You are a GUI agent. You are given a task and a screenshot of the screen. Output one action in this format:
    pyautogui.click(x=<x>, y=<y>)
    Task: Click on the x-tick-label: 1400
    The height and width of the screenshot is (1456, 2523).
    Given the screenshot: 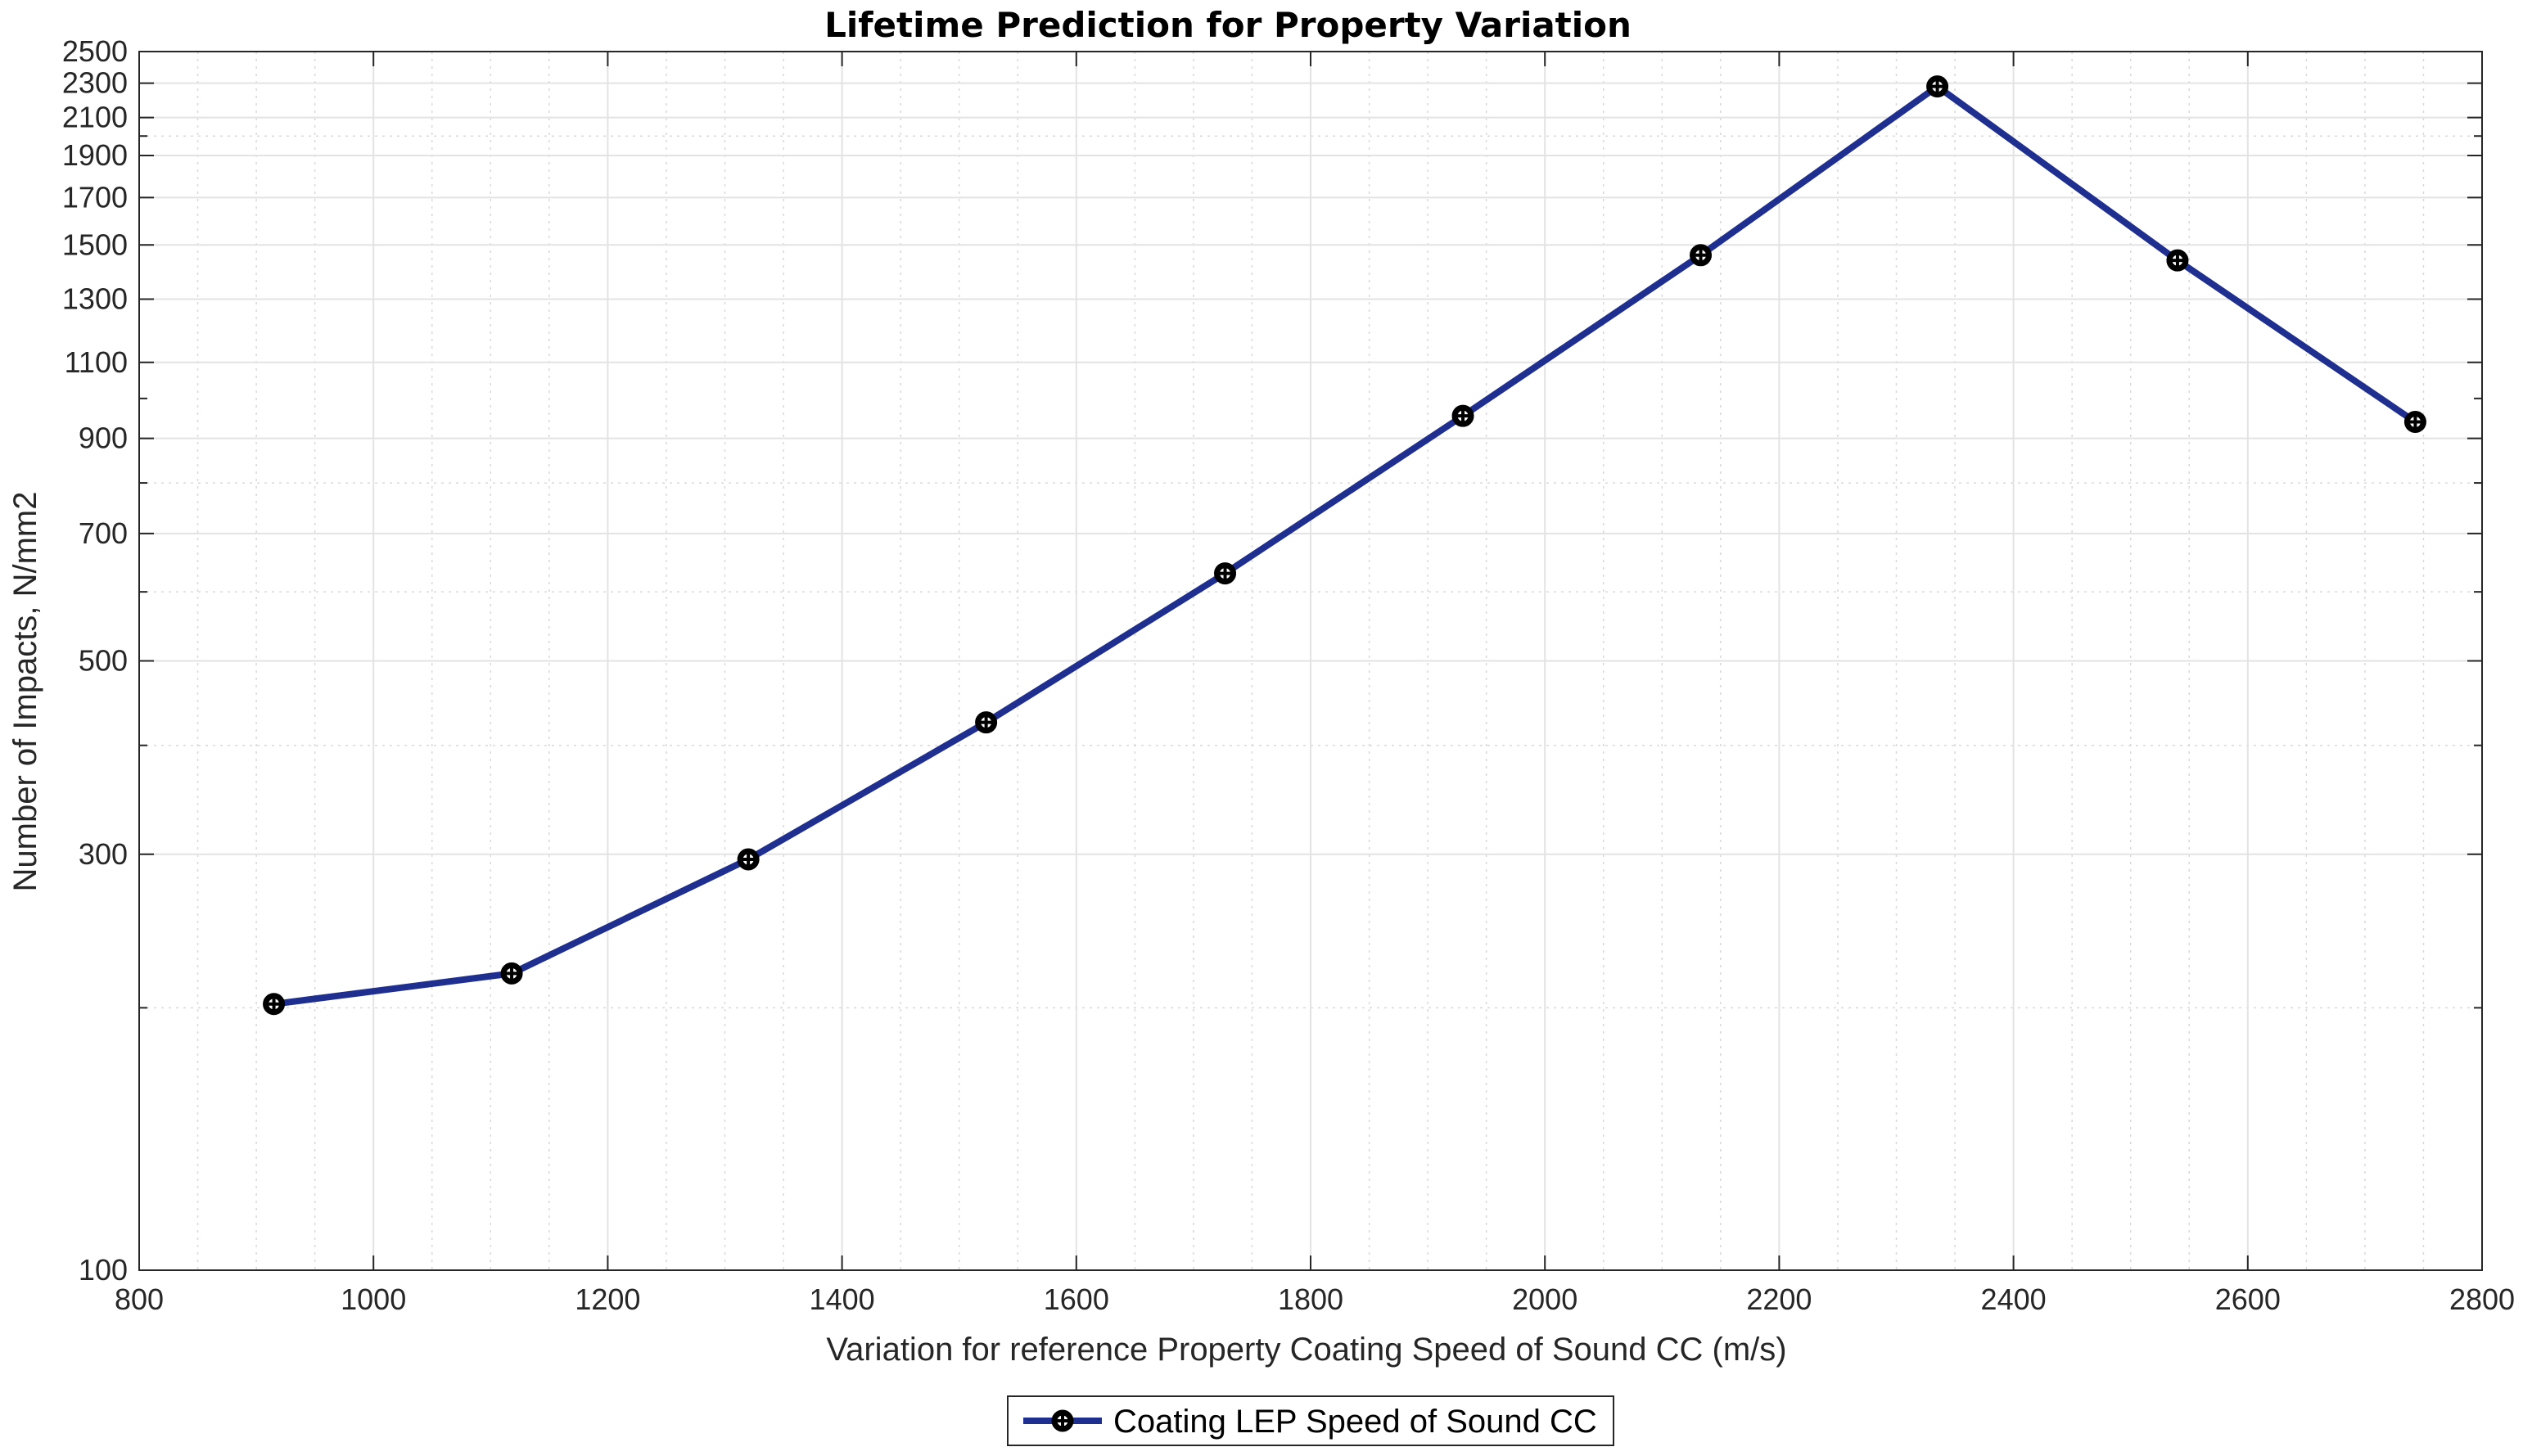 What is the action you would take?
    pyautogui.click(x=843, y=1299)
    